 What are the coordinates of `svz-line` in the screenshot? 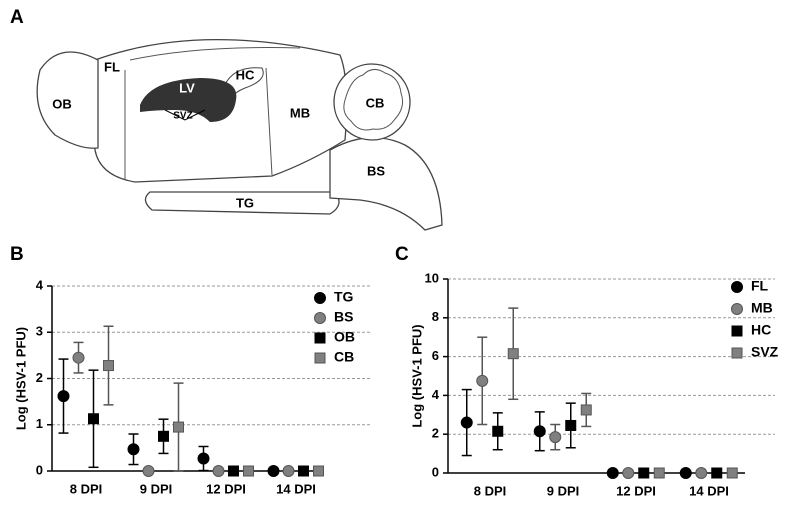 It's located at (185, 115).